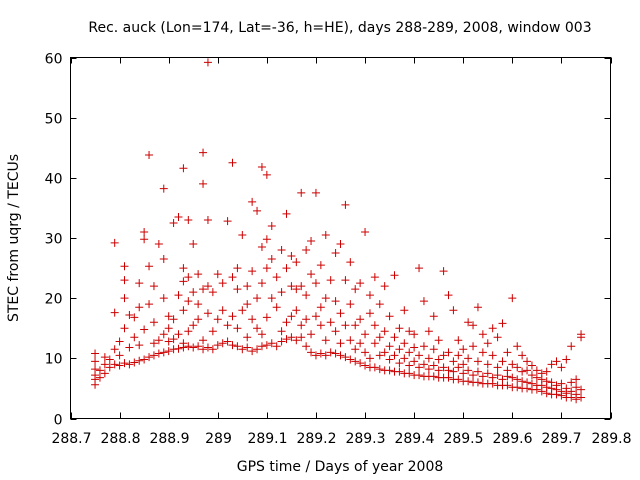  Describe the element at coordinates (54, 360) in the screenshot. I see `y-tick-label: 10` at that location.